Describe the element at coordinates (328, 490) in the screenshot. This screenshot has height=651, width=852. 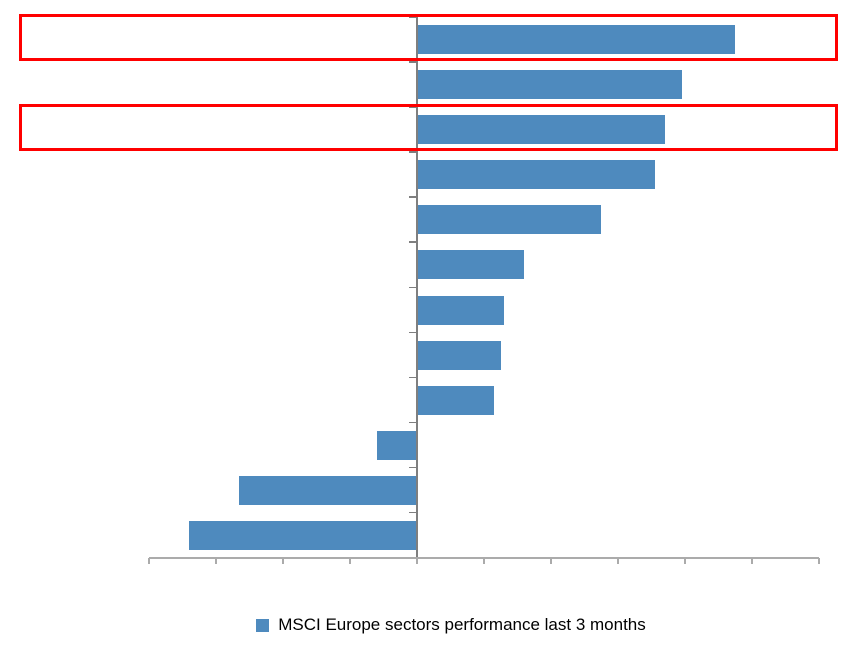
I see `bar-discretionary` at that location.